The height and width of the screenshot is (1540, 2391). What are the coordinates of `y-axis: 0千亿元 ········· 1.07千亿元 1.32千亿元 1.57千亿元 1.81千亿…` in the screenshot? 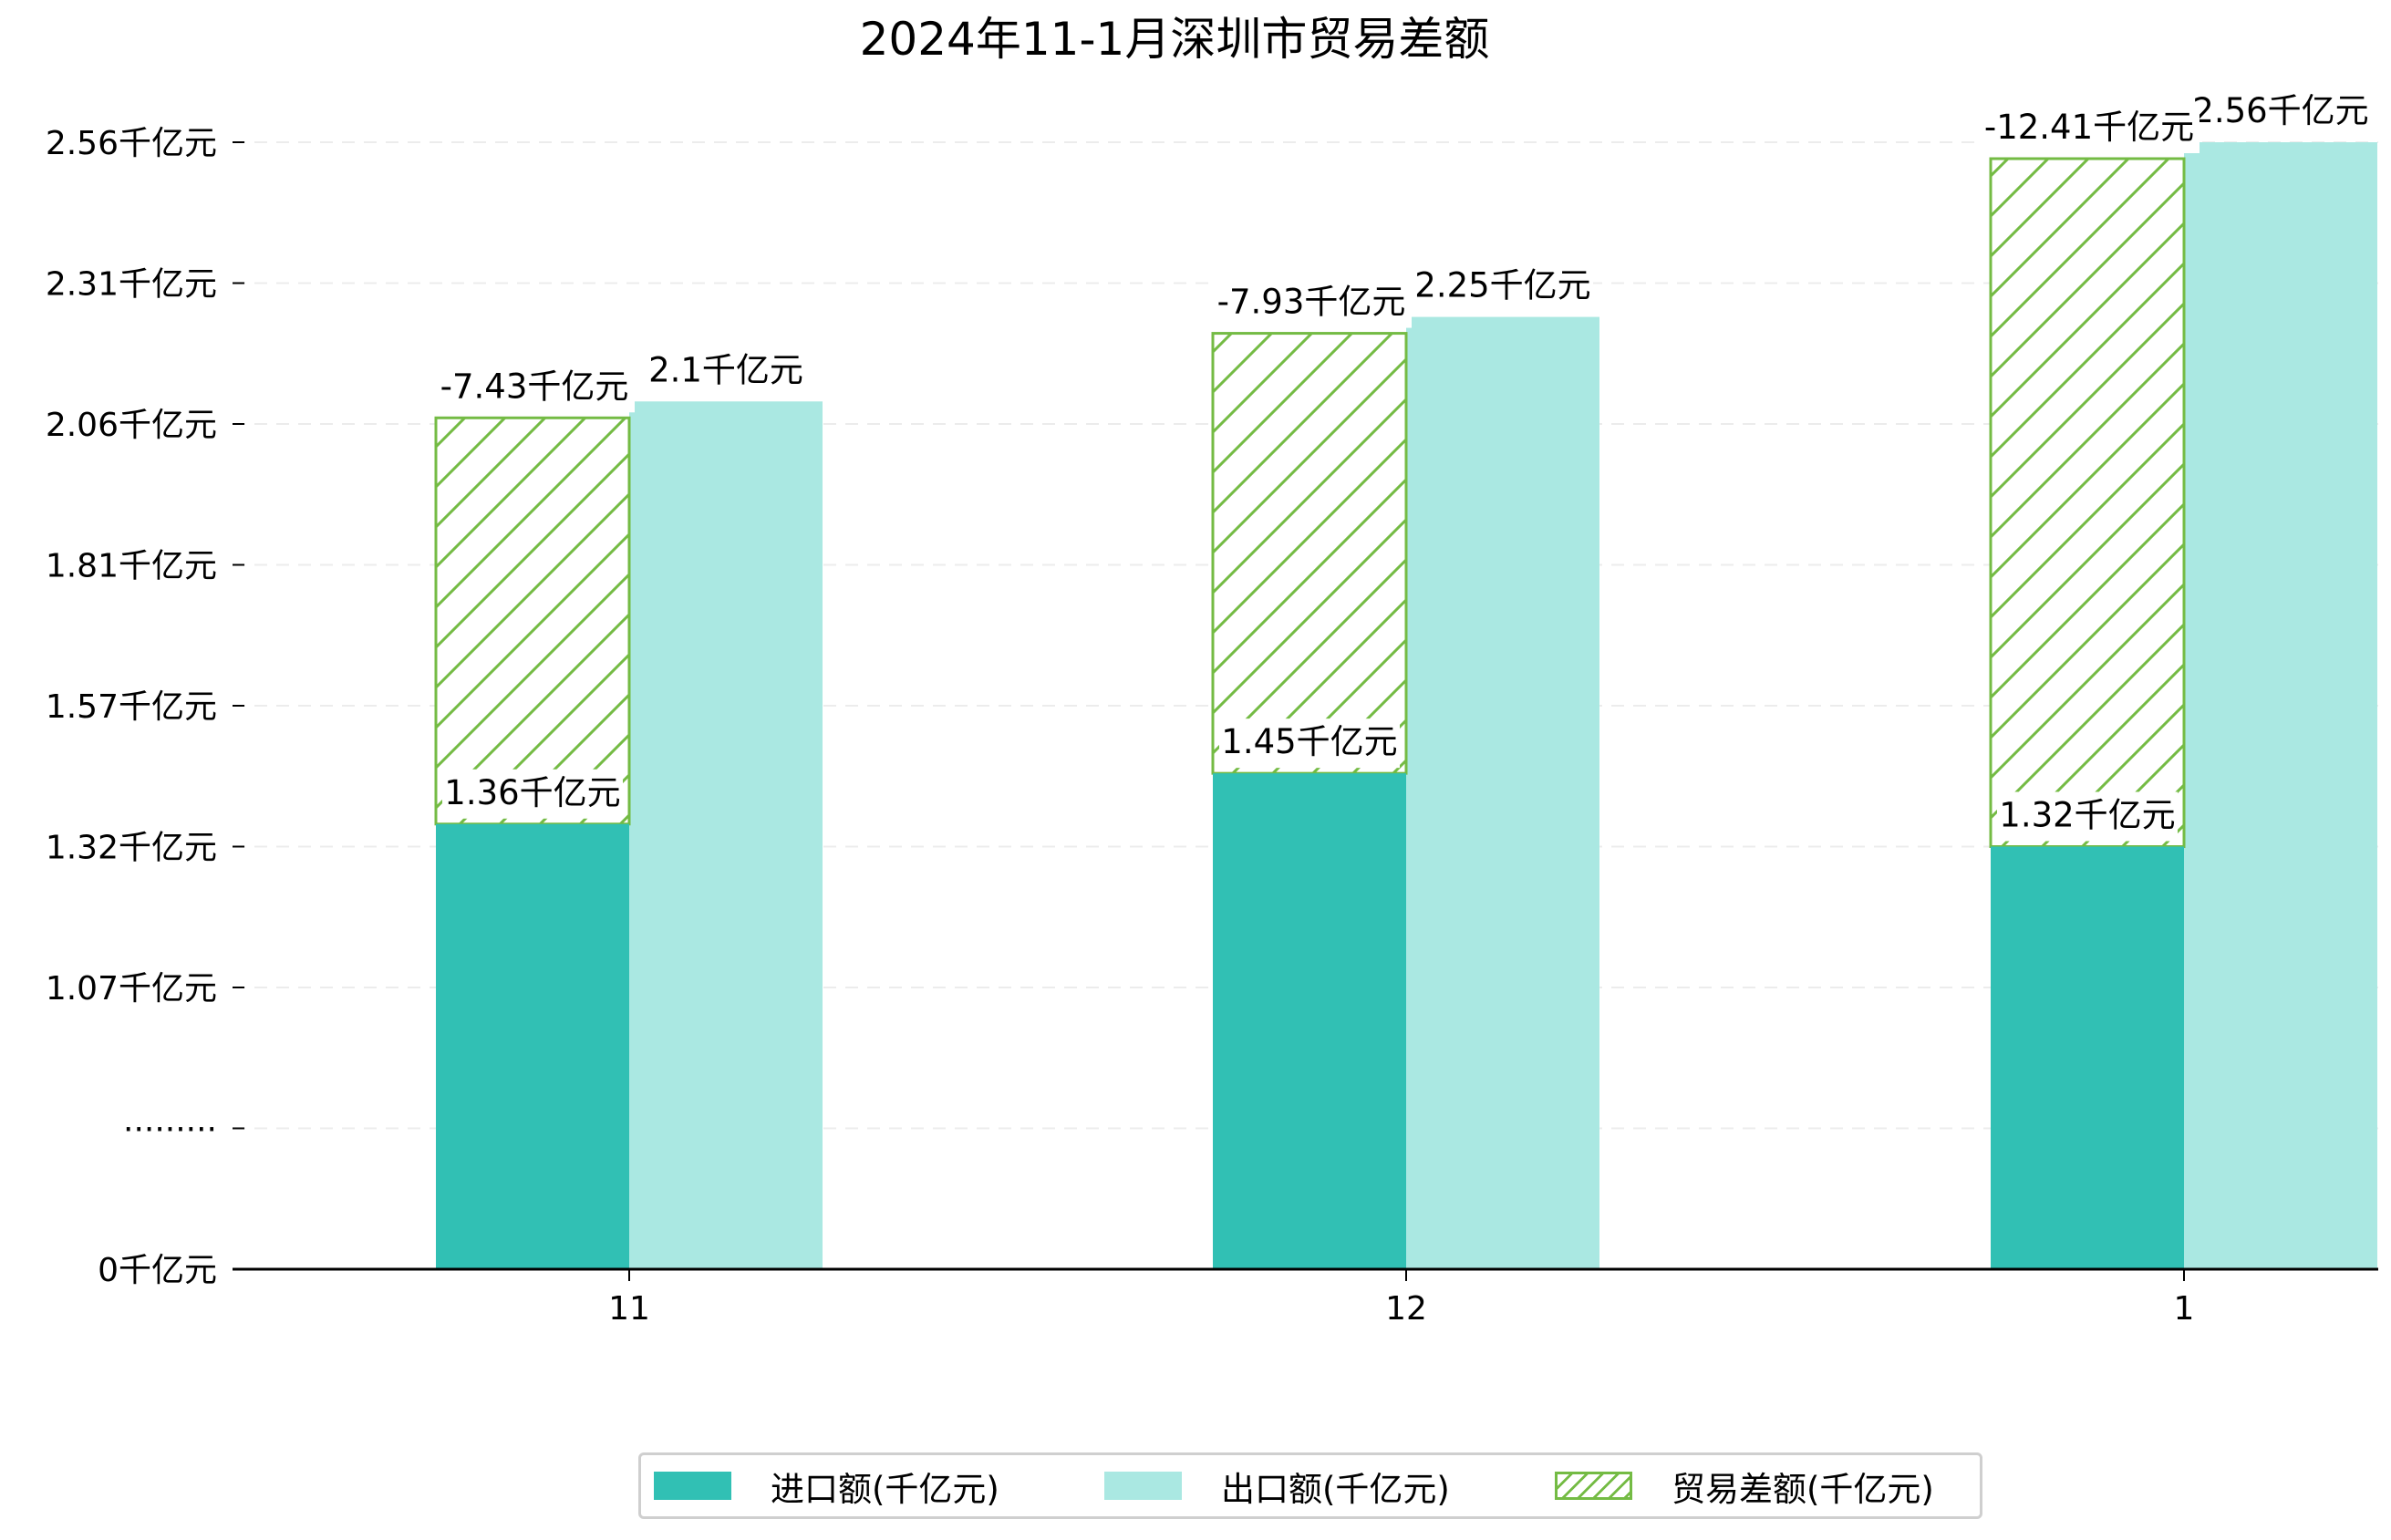 It's located at (145, 707).